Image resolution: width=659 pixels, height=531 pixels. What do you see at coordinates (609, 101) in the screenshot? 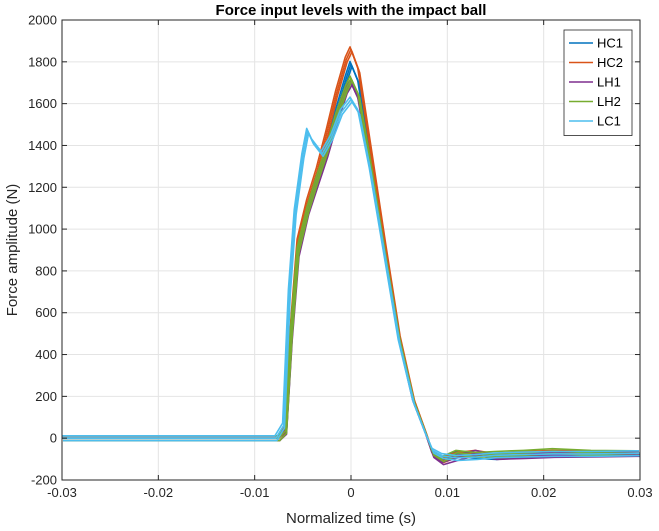
I see `legend-label: LH2` at bounding box center [609, 101].